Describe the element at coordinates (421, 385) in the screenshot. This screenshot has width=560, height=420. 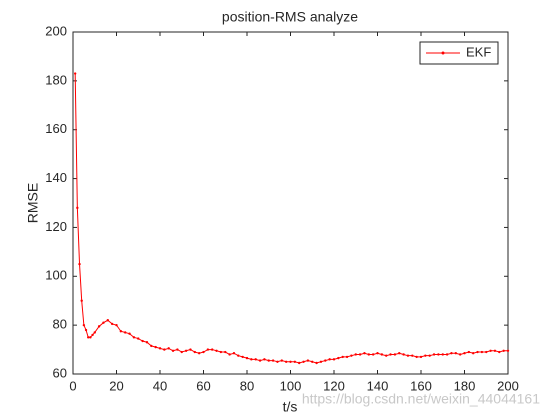
I see `x-tick-label: 160` at that location.